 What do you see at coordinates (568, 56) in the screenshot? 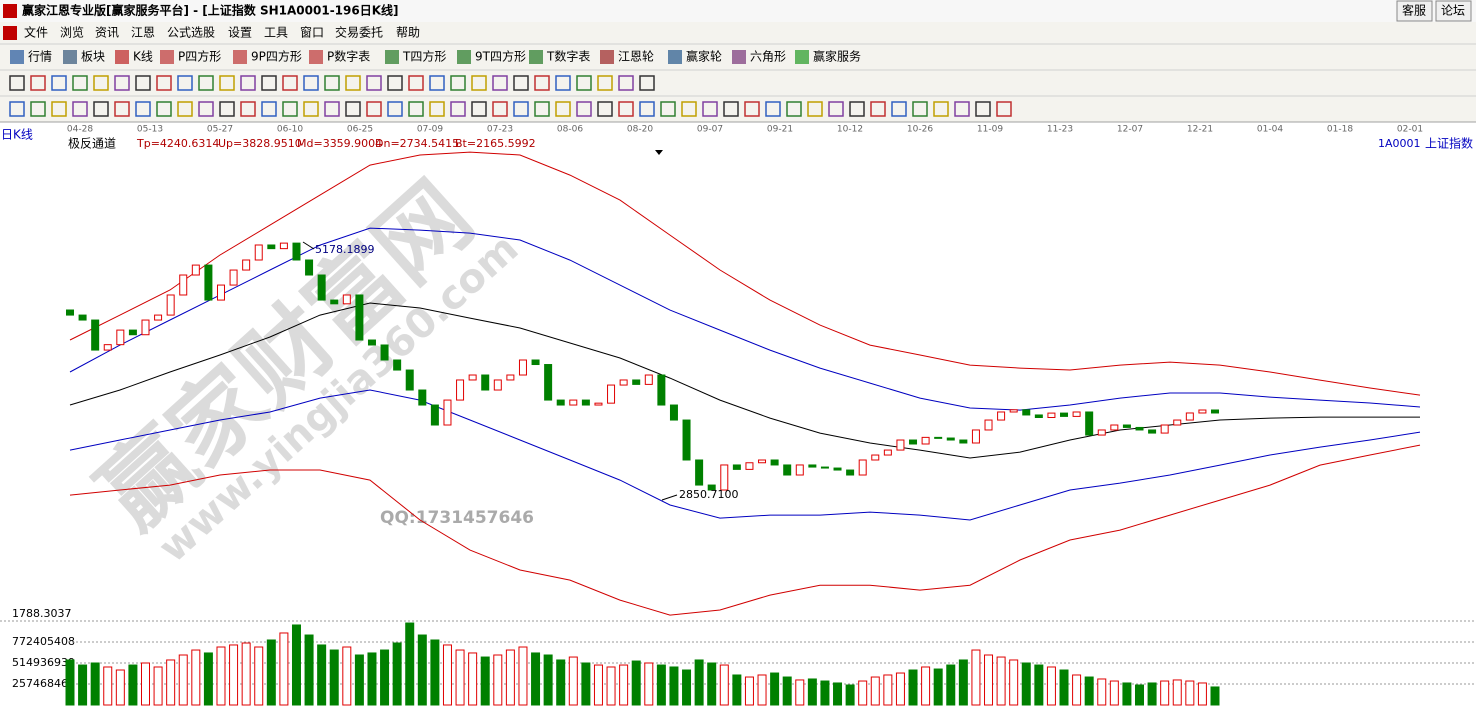
I see `toolbar-item: T数字表` at bounding box center [568, 56].